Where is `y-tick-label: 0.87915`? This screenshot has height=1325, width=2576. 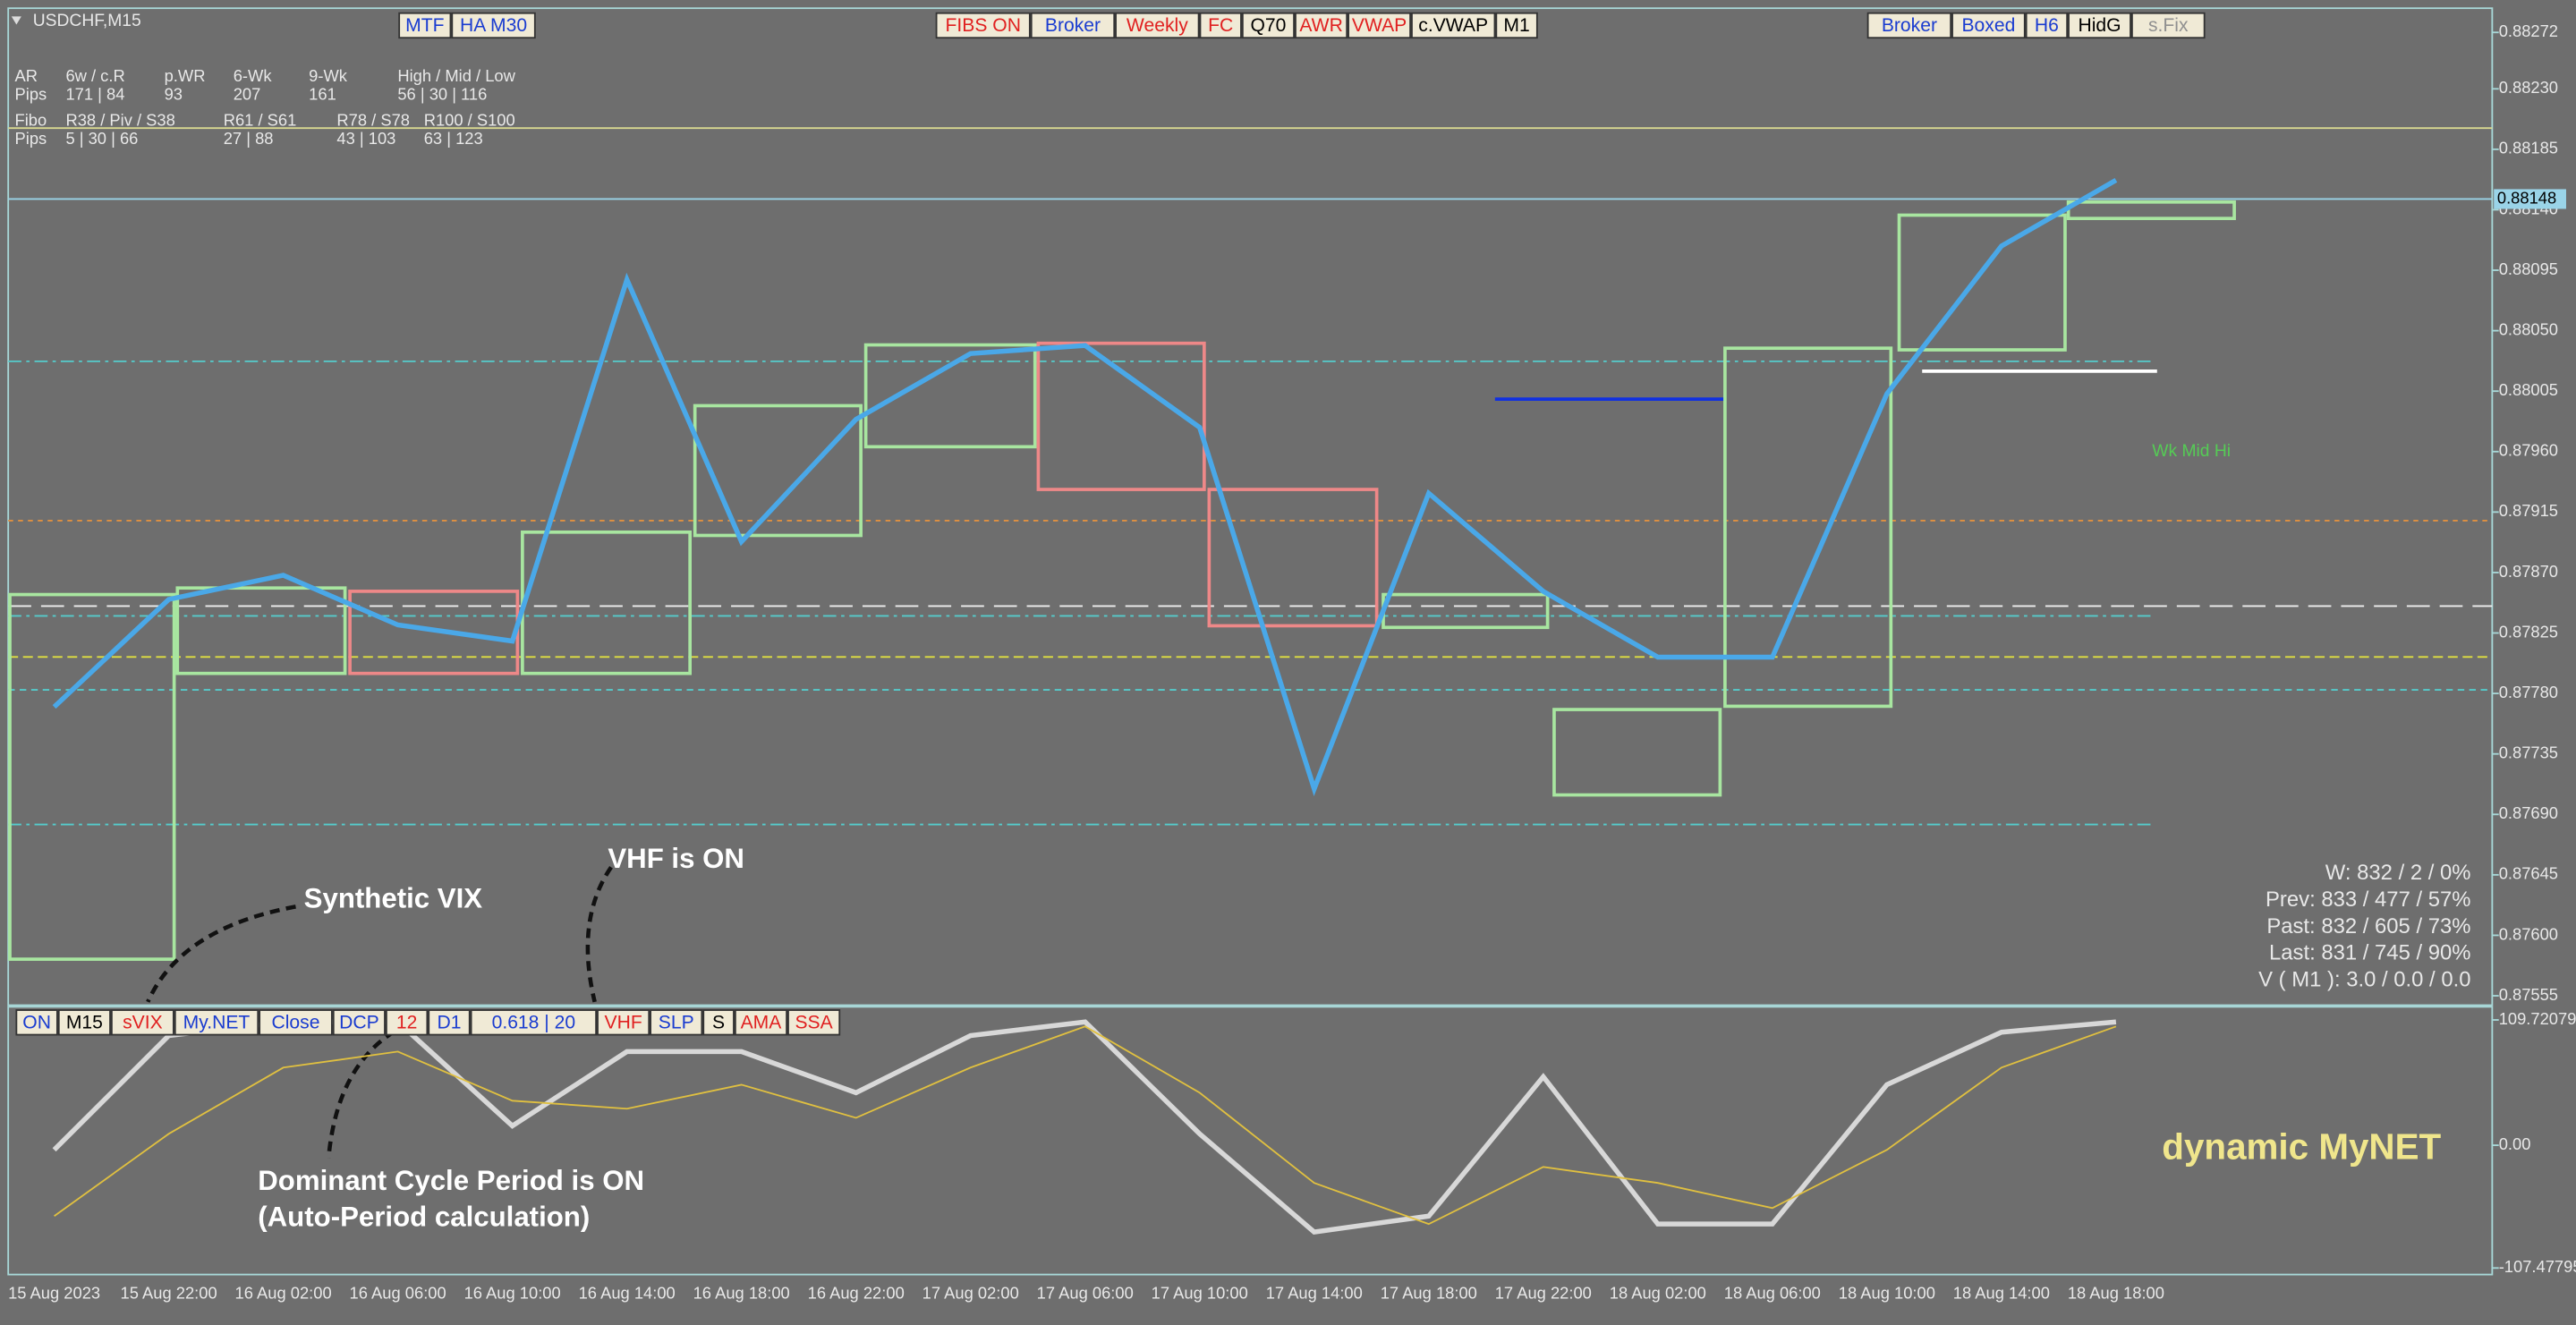
y-tick-label: 0.87915 is located at coordinates (2528, 510).